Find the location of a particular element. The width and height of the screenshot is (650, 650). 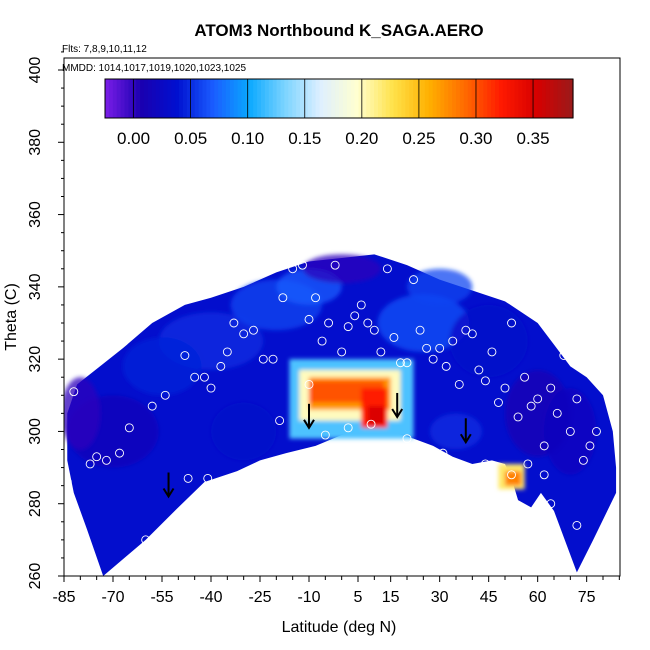

x-tick-label: -85 is located at coordinates (63, 597).